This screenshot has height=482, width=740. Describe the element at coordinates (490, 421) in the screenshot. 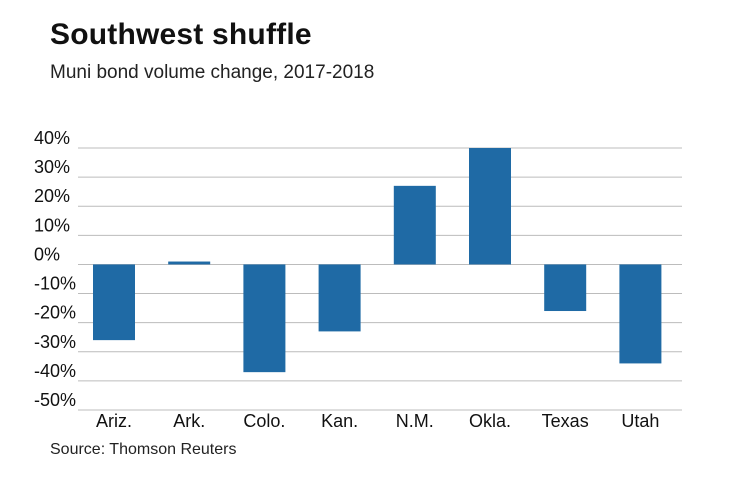

I see `x-category-label: Okla.` at that location.